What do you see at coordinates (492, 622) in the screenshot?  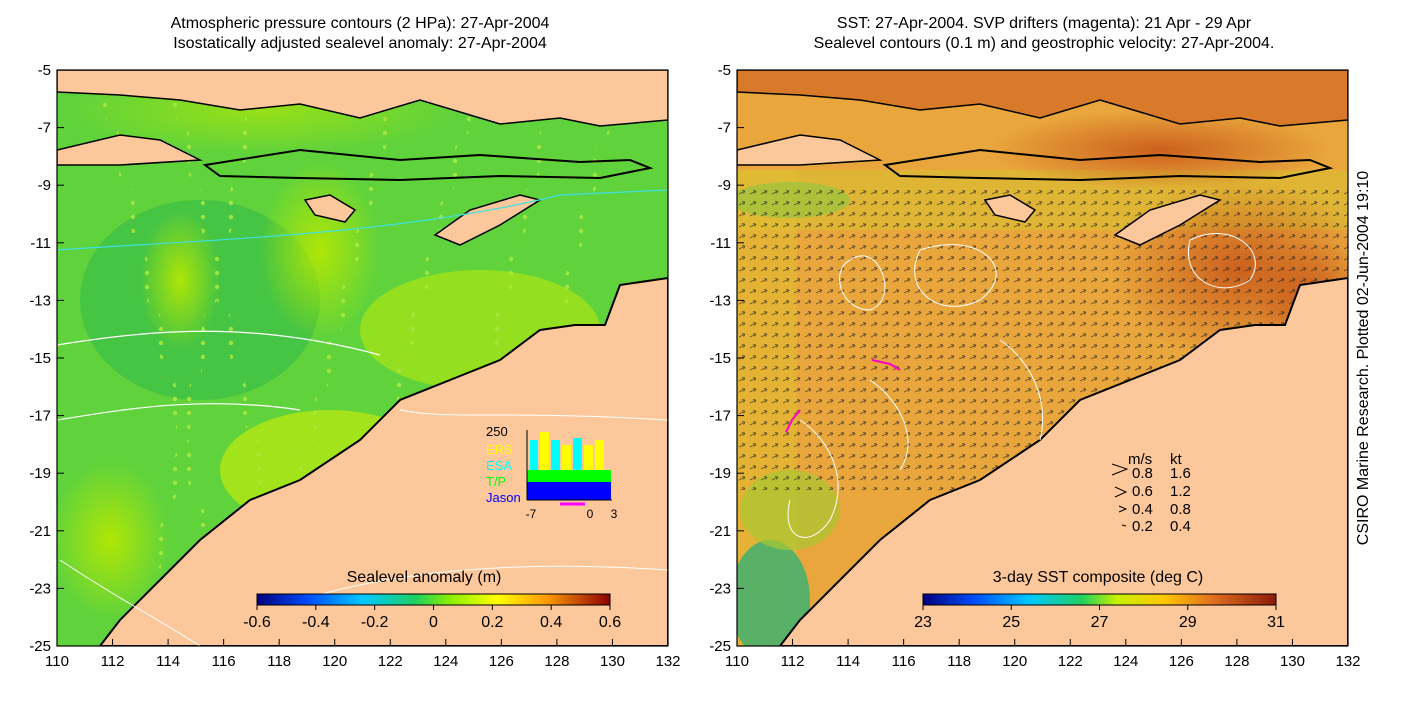 I see `colorbar-tick-label: 0.2` at bounding box center [492, 622].